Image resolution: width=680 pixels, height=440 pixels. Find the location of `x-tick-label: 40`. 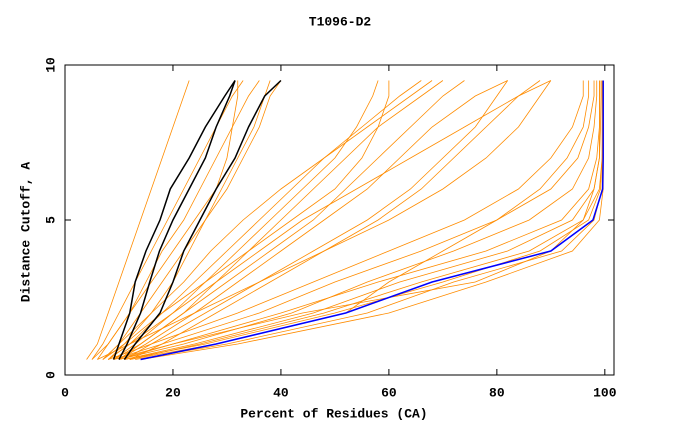

x-tick-label: 40 is located at coordinates (281, 392).